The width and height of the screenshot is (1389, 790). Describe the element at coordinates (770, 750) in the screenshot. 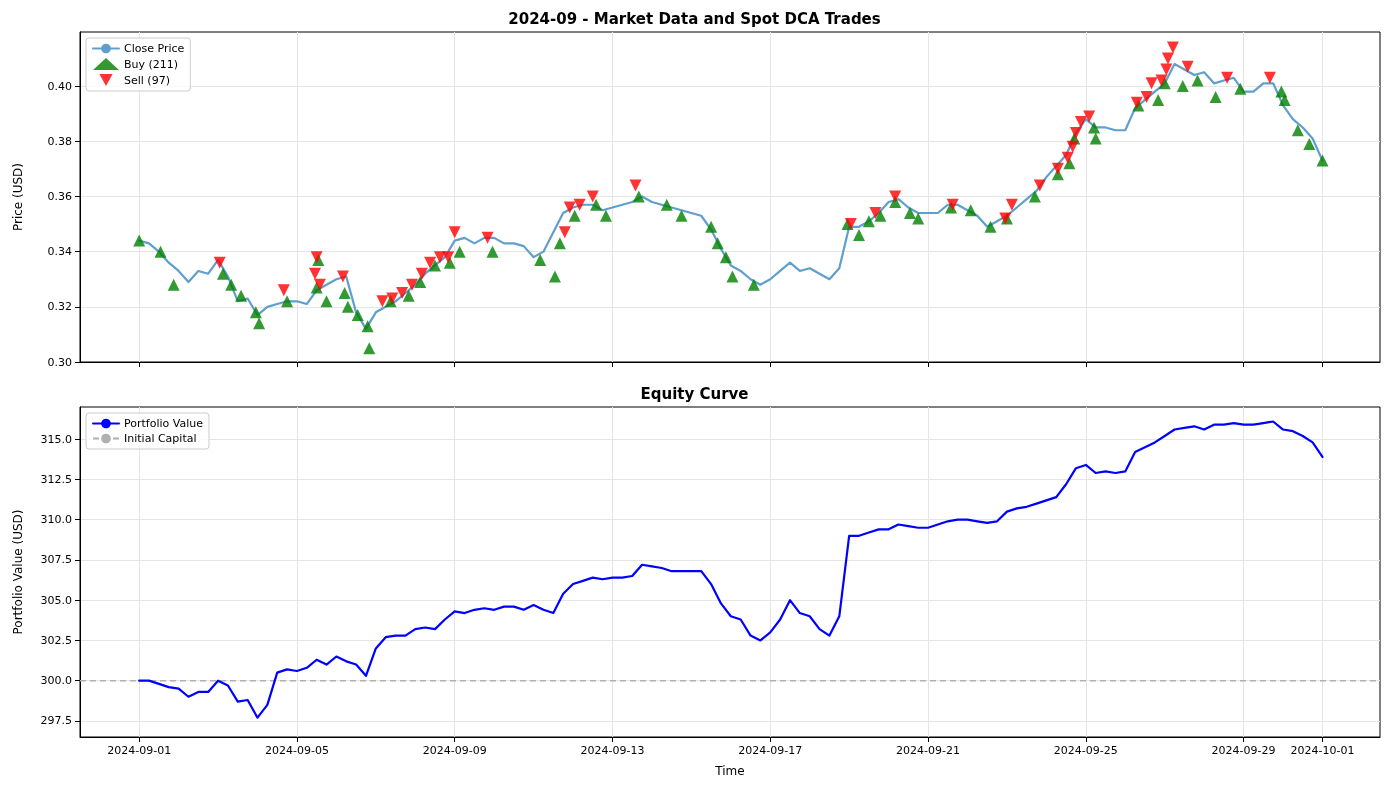

I see `x-tick-label: 2024-09-17` at that location.